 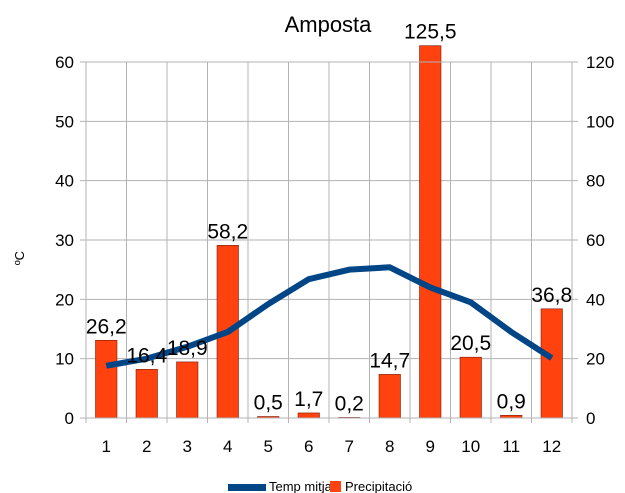 What do you see at coordinates (308, 399) in the screenshot?
I see `precipitation-data-label: 1,7` at bounding box center [308, 399].